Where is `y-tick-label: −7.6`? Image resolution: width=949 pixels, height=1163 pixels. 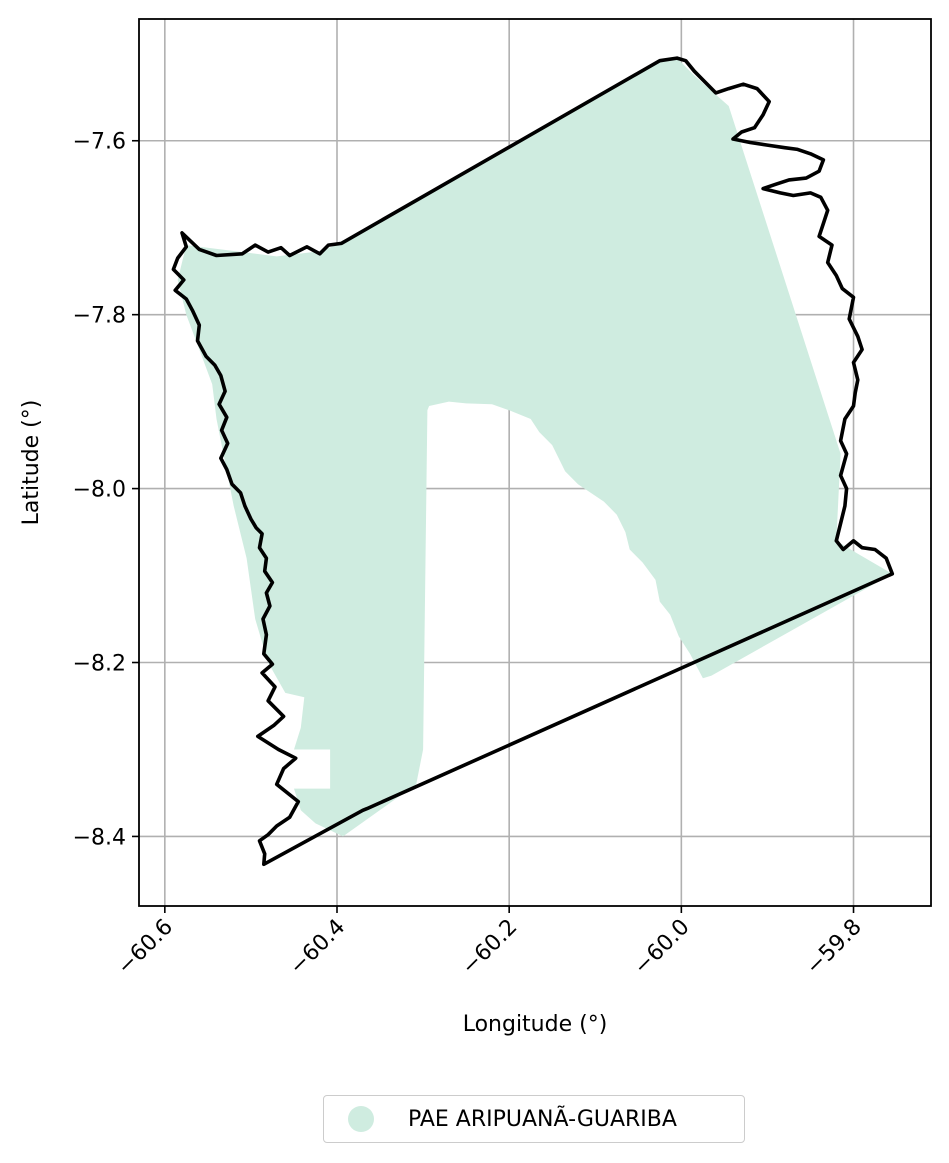 y-tick-label: −7.6 is located at coordinates (99, 142).